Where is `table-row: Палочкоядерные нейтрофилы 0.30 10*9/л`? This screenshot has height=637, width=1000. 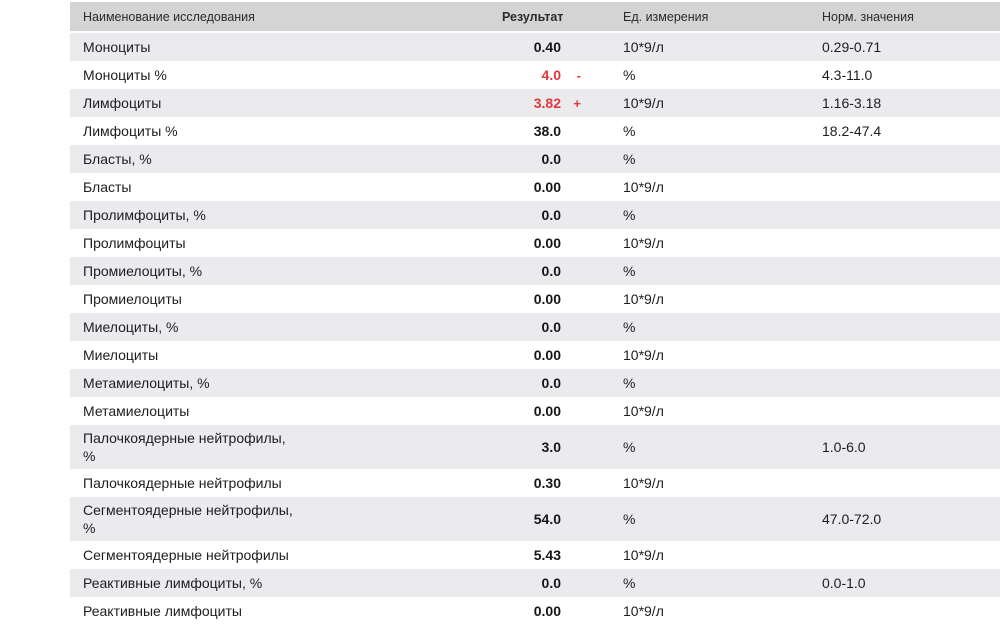 table-row: Палочкоядерные нейтрофилы 0.30 10*9/л is located at coordinates (535, 483).